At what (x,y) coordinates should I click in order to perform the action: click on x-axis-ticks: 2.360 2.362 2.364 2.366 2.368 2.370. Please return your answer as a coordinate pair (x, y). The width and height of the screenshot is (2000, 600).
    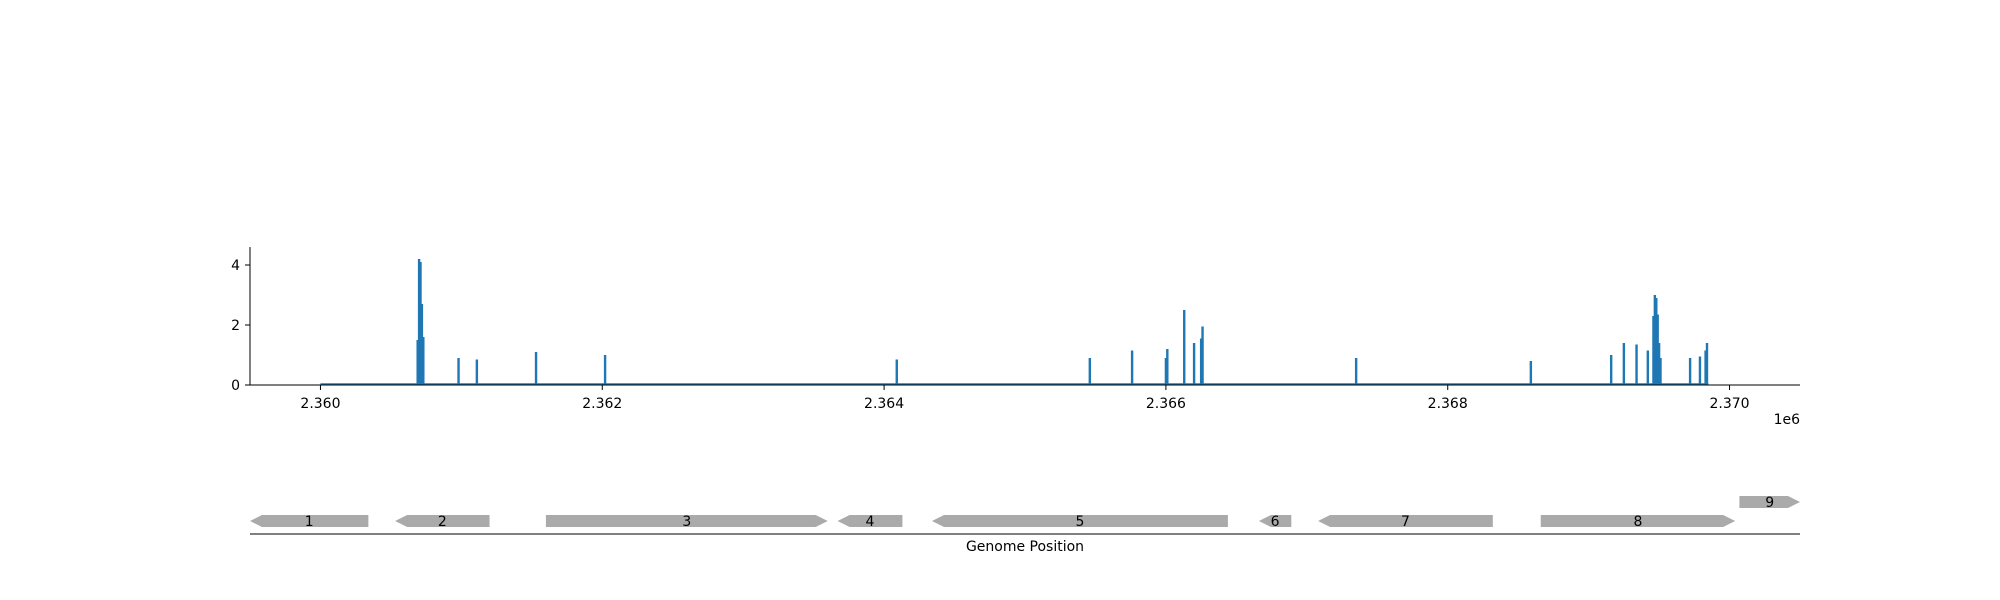
    Looking at the image, I should click on (1025, 398).